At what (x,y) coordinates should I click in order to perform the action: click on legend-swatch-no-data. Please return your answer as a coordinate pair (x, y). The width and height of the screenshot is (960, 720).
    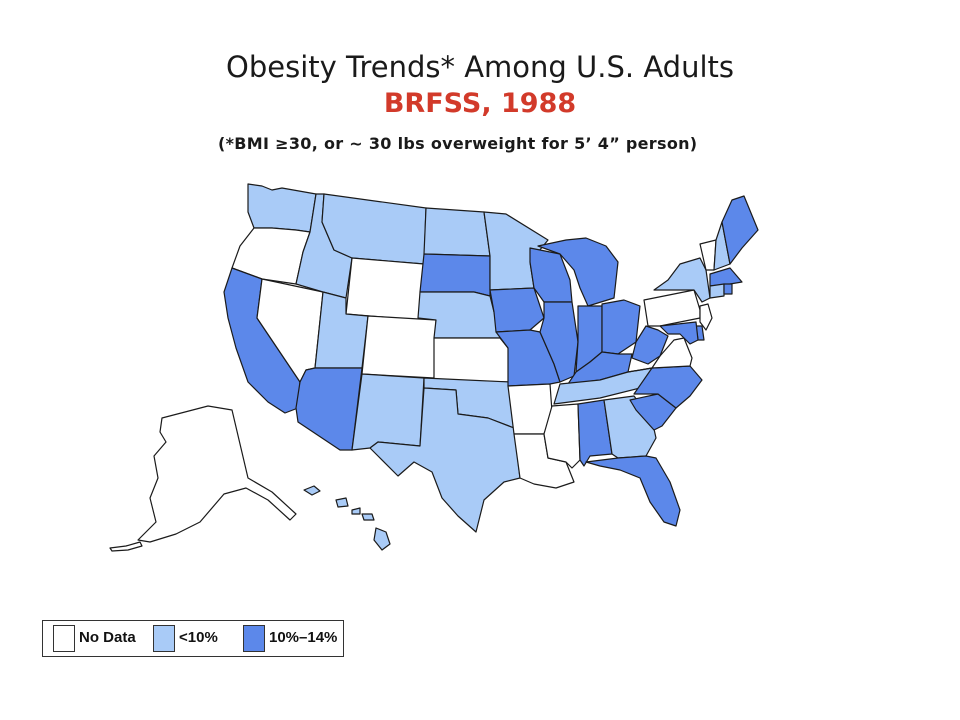
    Looking at the image, I should click on (64, 638).